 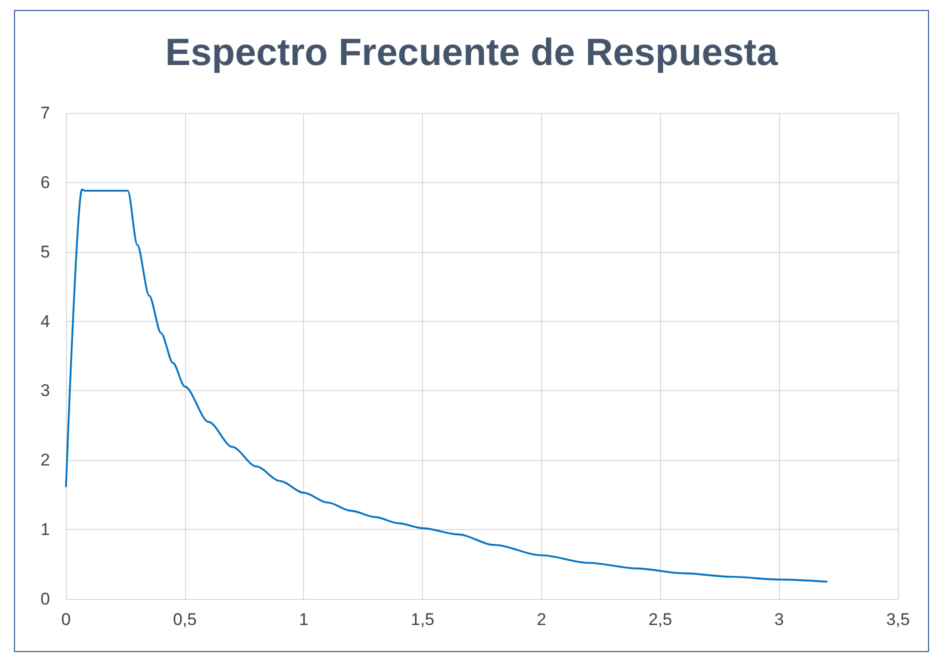 What do you see at coordinates (45, 321) in the screenshot?
I see `y-tick-label: 4` at bounding box center [45, 321].